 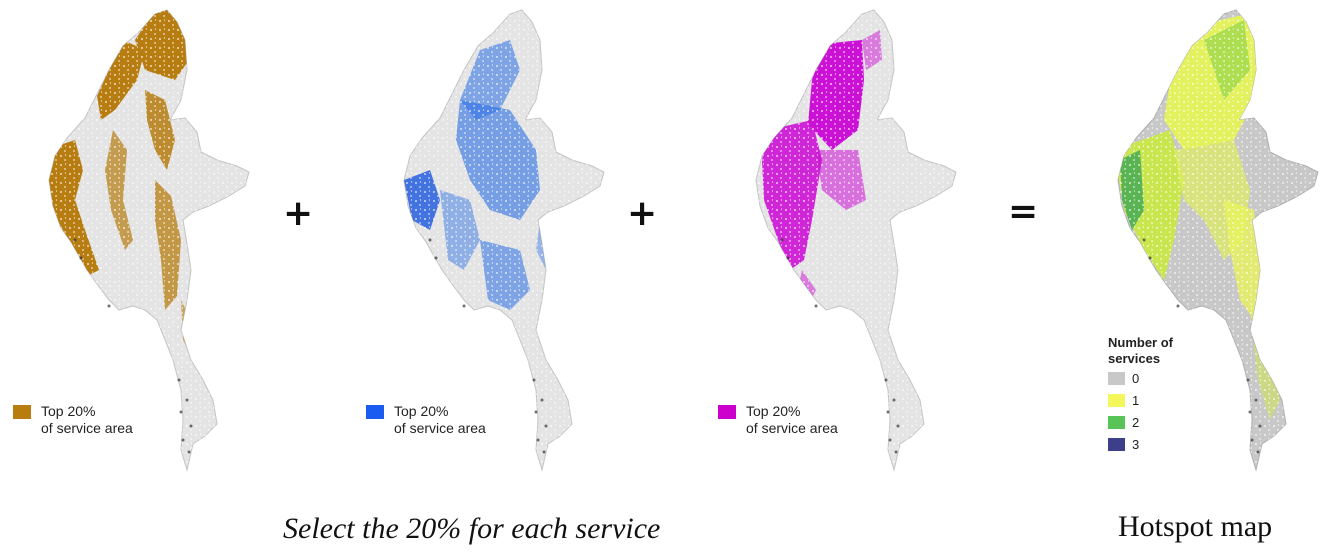 What do you see at coordinates (1153, 378) in the screenshot?
I see `hotspot-legend-row: 0` at bounding box center [1153, 378].